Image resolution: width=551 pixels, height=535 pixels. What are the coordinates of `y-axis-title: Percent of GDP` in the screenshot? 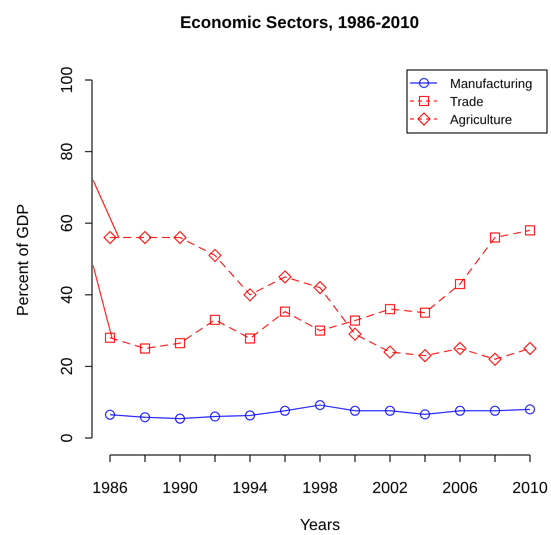 It's located at (23, 260).